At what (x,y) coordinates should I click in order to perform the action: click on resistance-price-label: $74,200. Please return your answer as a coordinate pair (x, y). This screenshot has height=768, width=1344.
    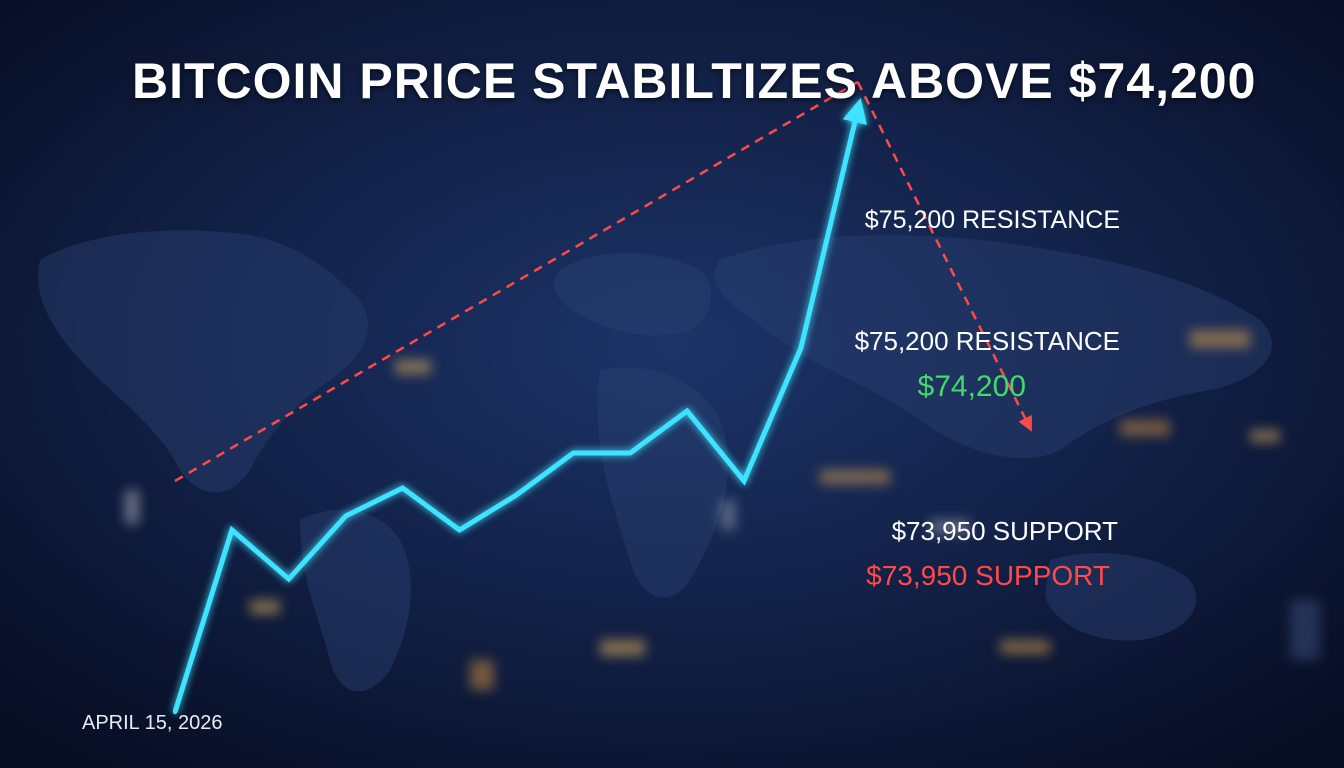
    Looking at the image, I should click on (972, 386).